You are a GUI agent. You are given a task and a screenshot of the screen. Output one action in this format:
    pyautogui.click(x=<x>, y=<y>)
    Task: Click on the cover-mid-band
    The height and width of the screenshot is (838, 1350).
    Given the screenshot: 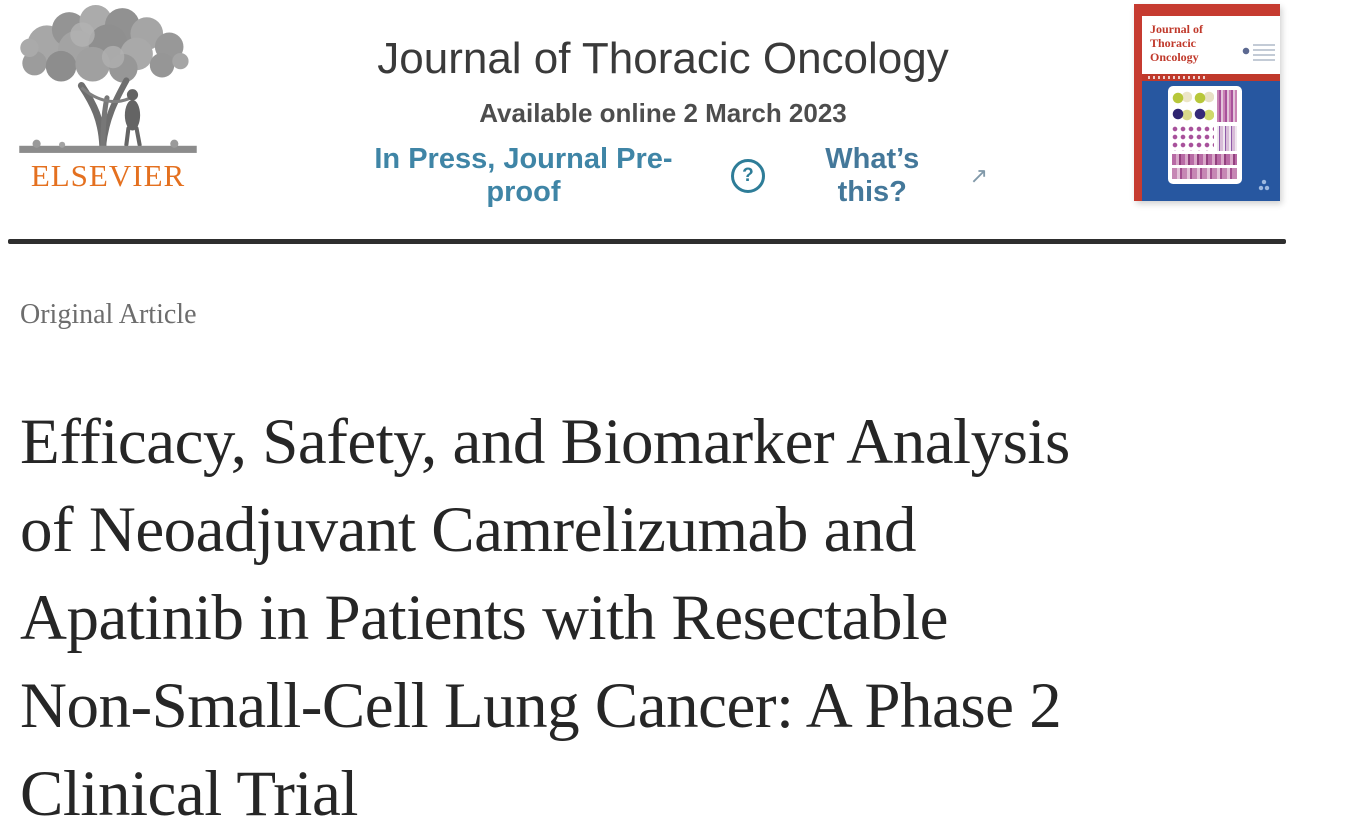 What is the action you would take?
    pyautogui.click(x=1211, y=77)
    